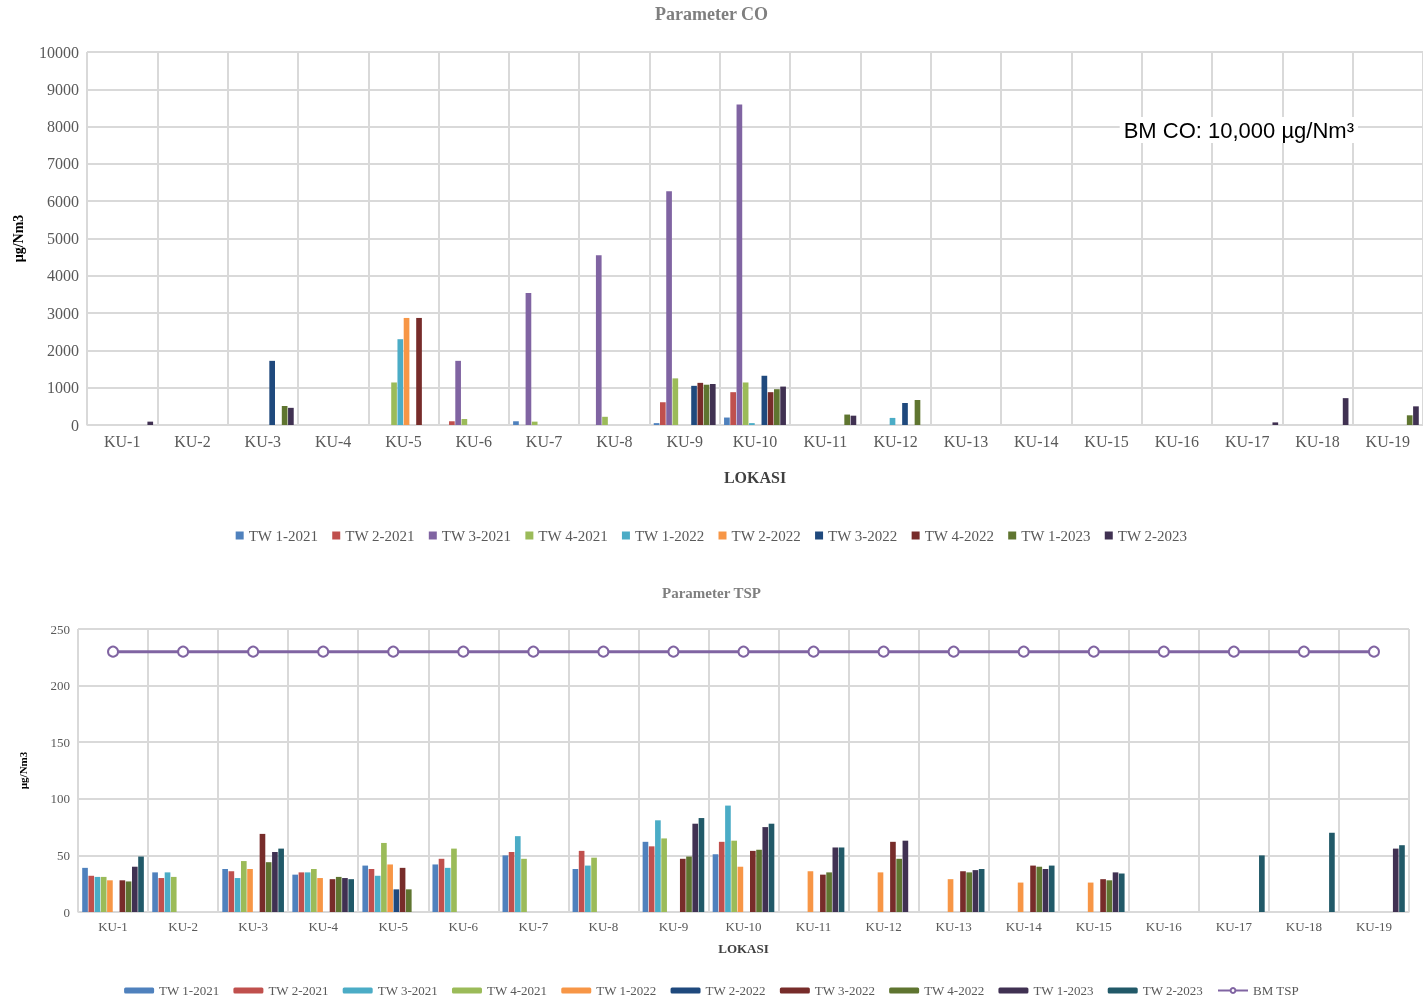 The image size is (1423, 1004). What do you see at coordinates (544, 441) in the screenshot?
I see `x-tick-label: KU-7` at bounding box center [544, 441].